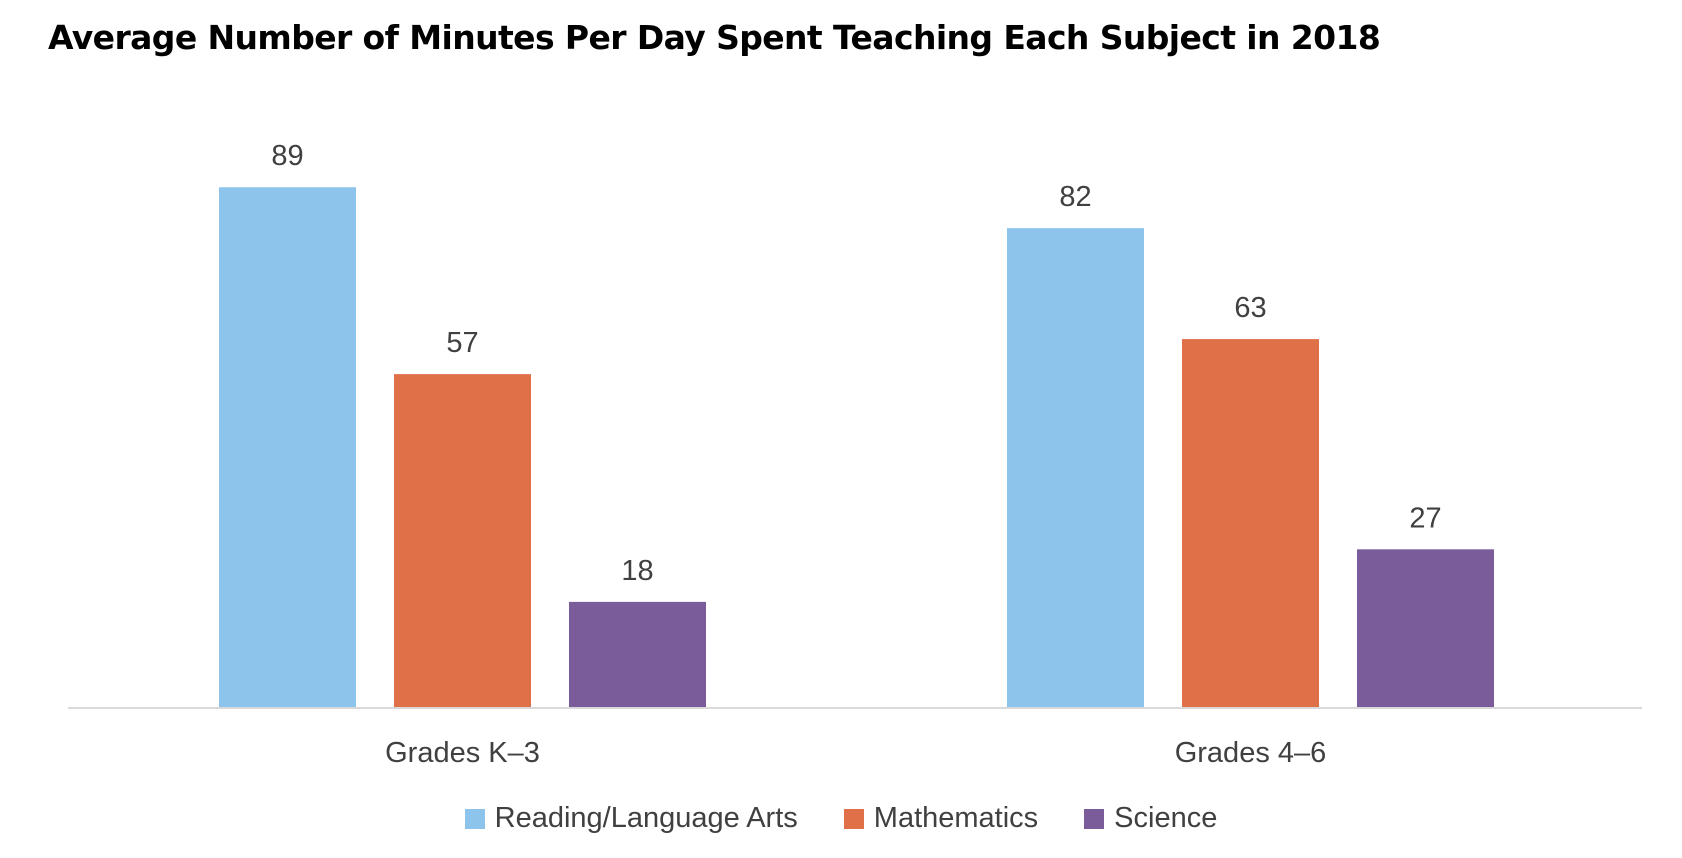 This screenshot has width=1682, height=858. Describe the element at coordinates (637, 654) in the screenshot. I see `bar-grades-k-3-science` at that location.